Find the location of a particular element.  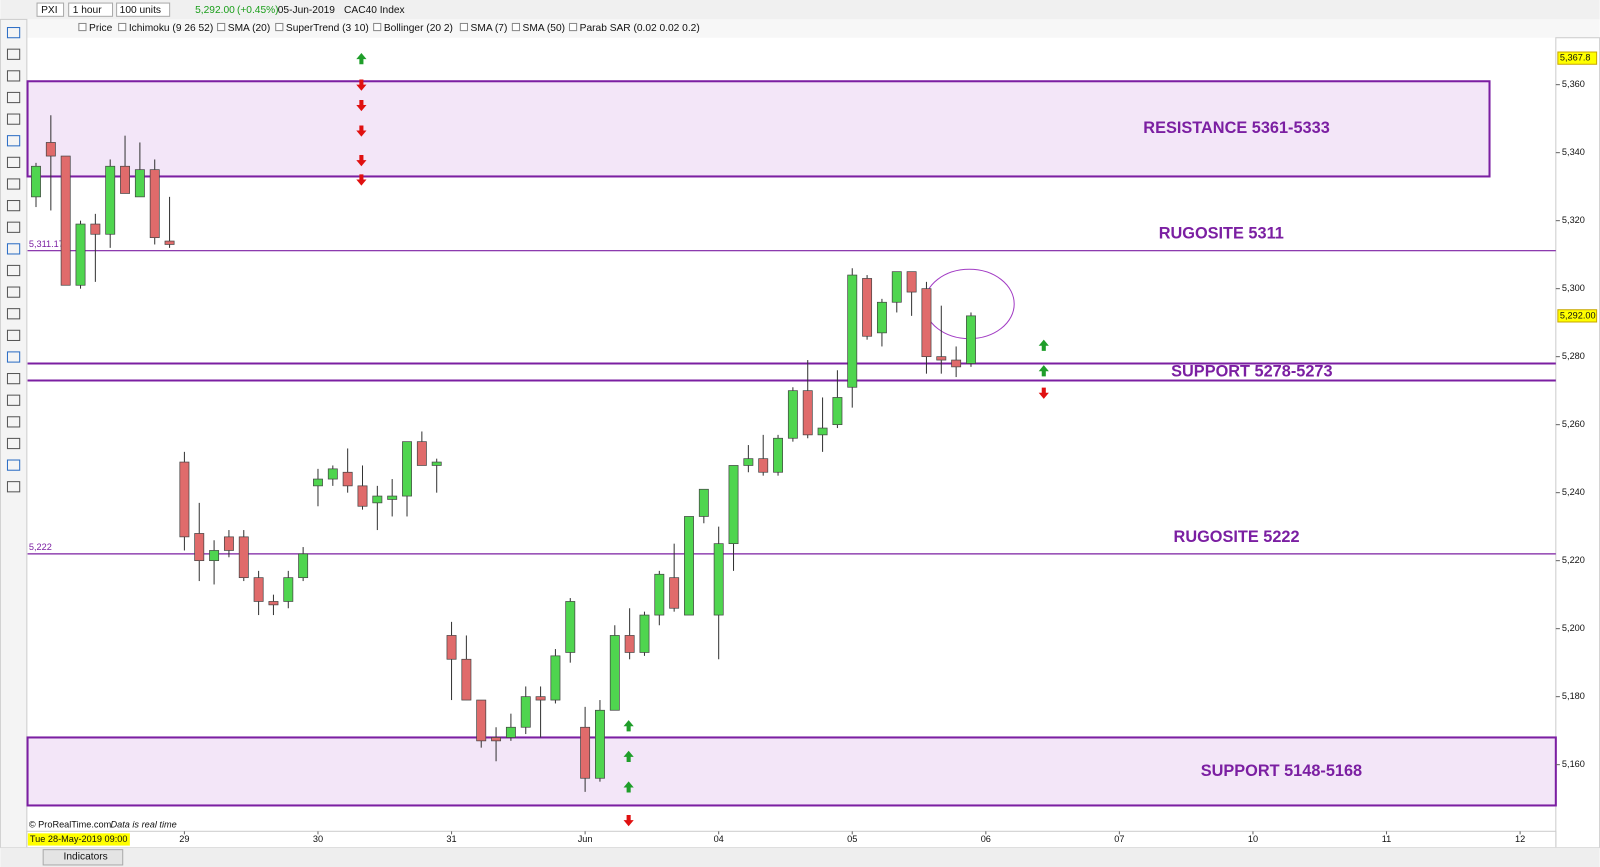

timeframe-box is located at coordinates (91, 9).